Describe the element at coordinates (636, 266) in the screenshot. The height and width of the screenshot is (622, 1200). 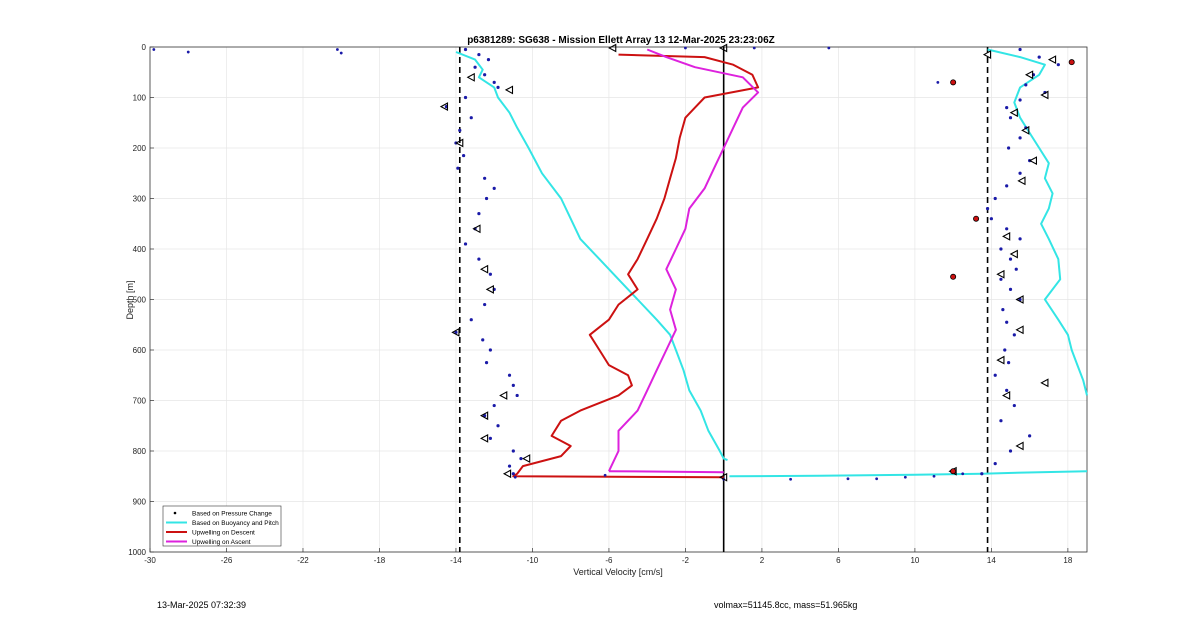
I see `upwelling-on-descent-line` at that location.